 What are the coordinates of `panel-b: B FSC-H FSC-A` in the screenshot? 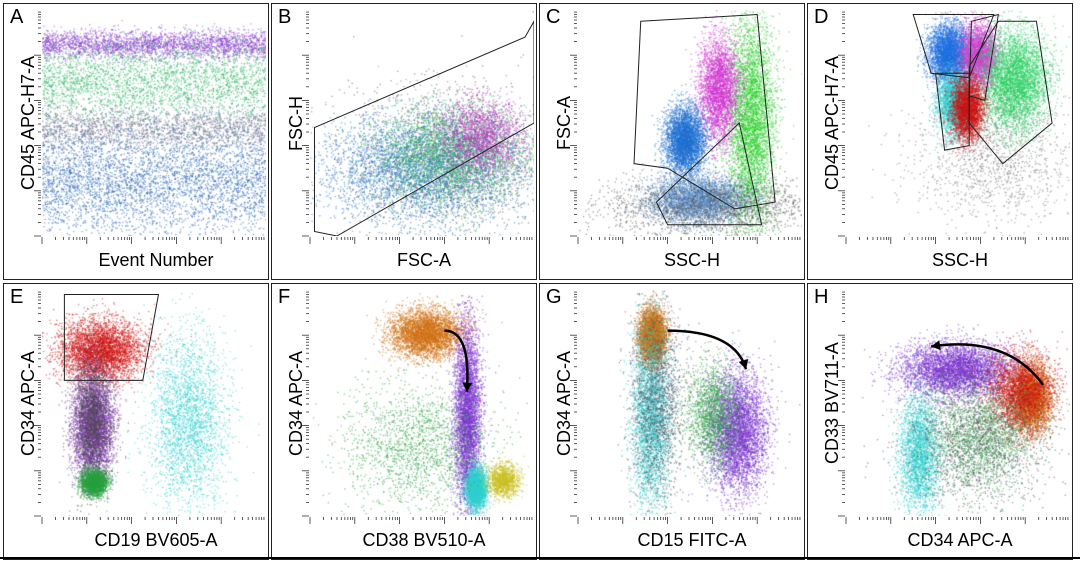 It's located at (404, 141).